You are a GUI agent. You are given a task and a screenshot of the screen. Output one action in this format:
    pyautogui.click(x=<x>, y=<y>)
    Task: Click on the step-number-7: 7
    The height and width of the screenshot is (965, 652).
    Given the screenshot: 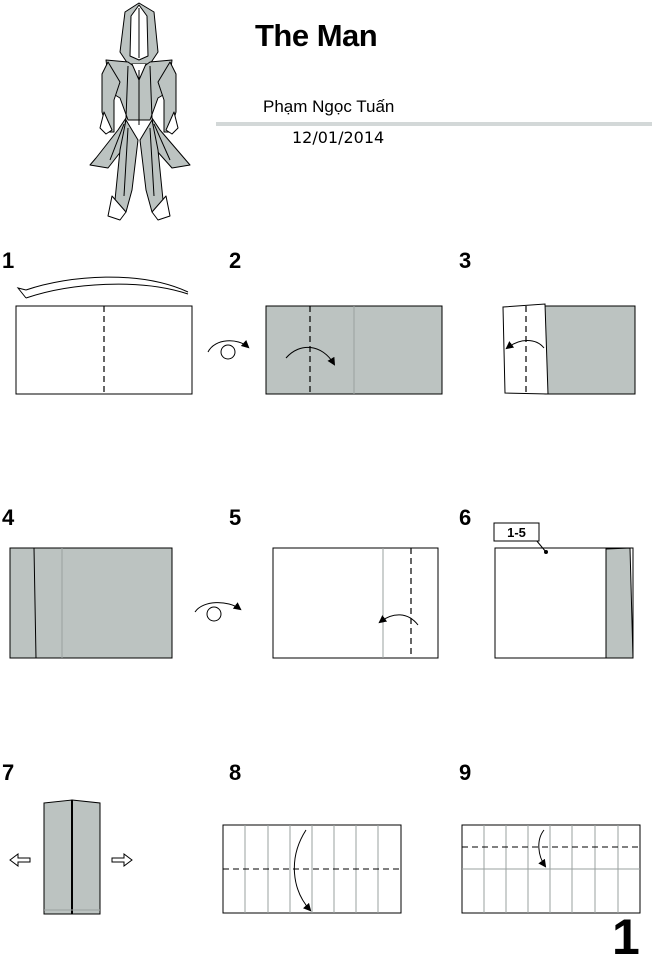 What is the action you would take?
    pyautogui.click(x=8, y=772)
    